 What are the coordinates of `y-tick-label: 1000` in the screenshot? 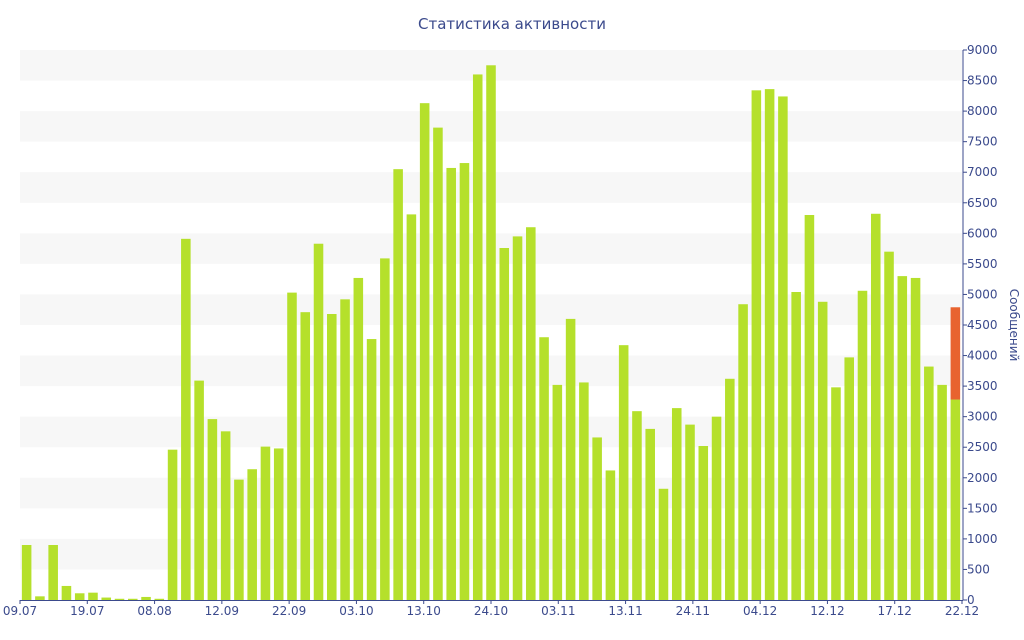 It's located at (982, 539).